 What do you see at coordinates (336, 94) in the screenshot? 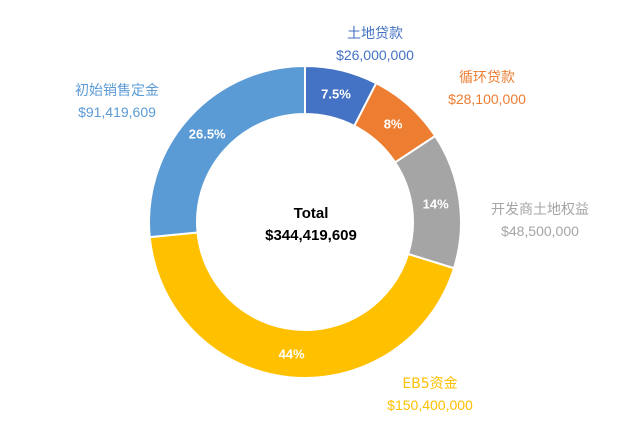
I see `slice-percent-label: 7.5%` at bounding box center [336, 94].